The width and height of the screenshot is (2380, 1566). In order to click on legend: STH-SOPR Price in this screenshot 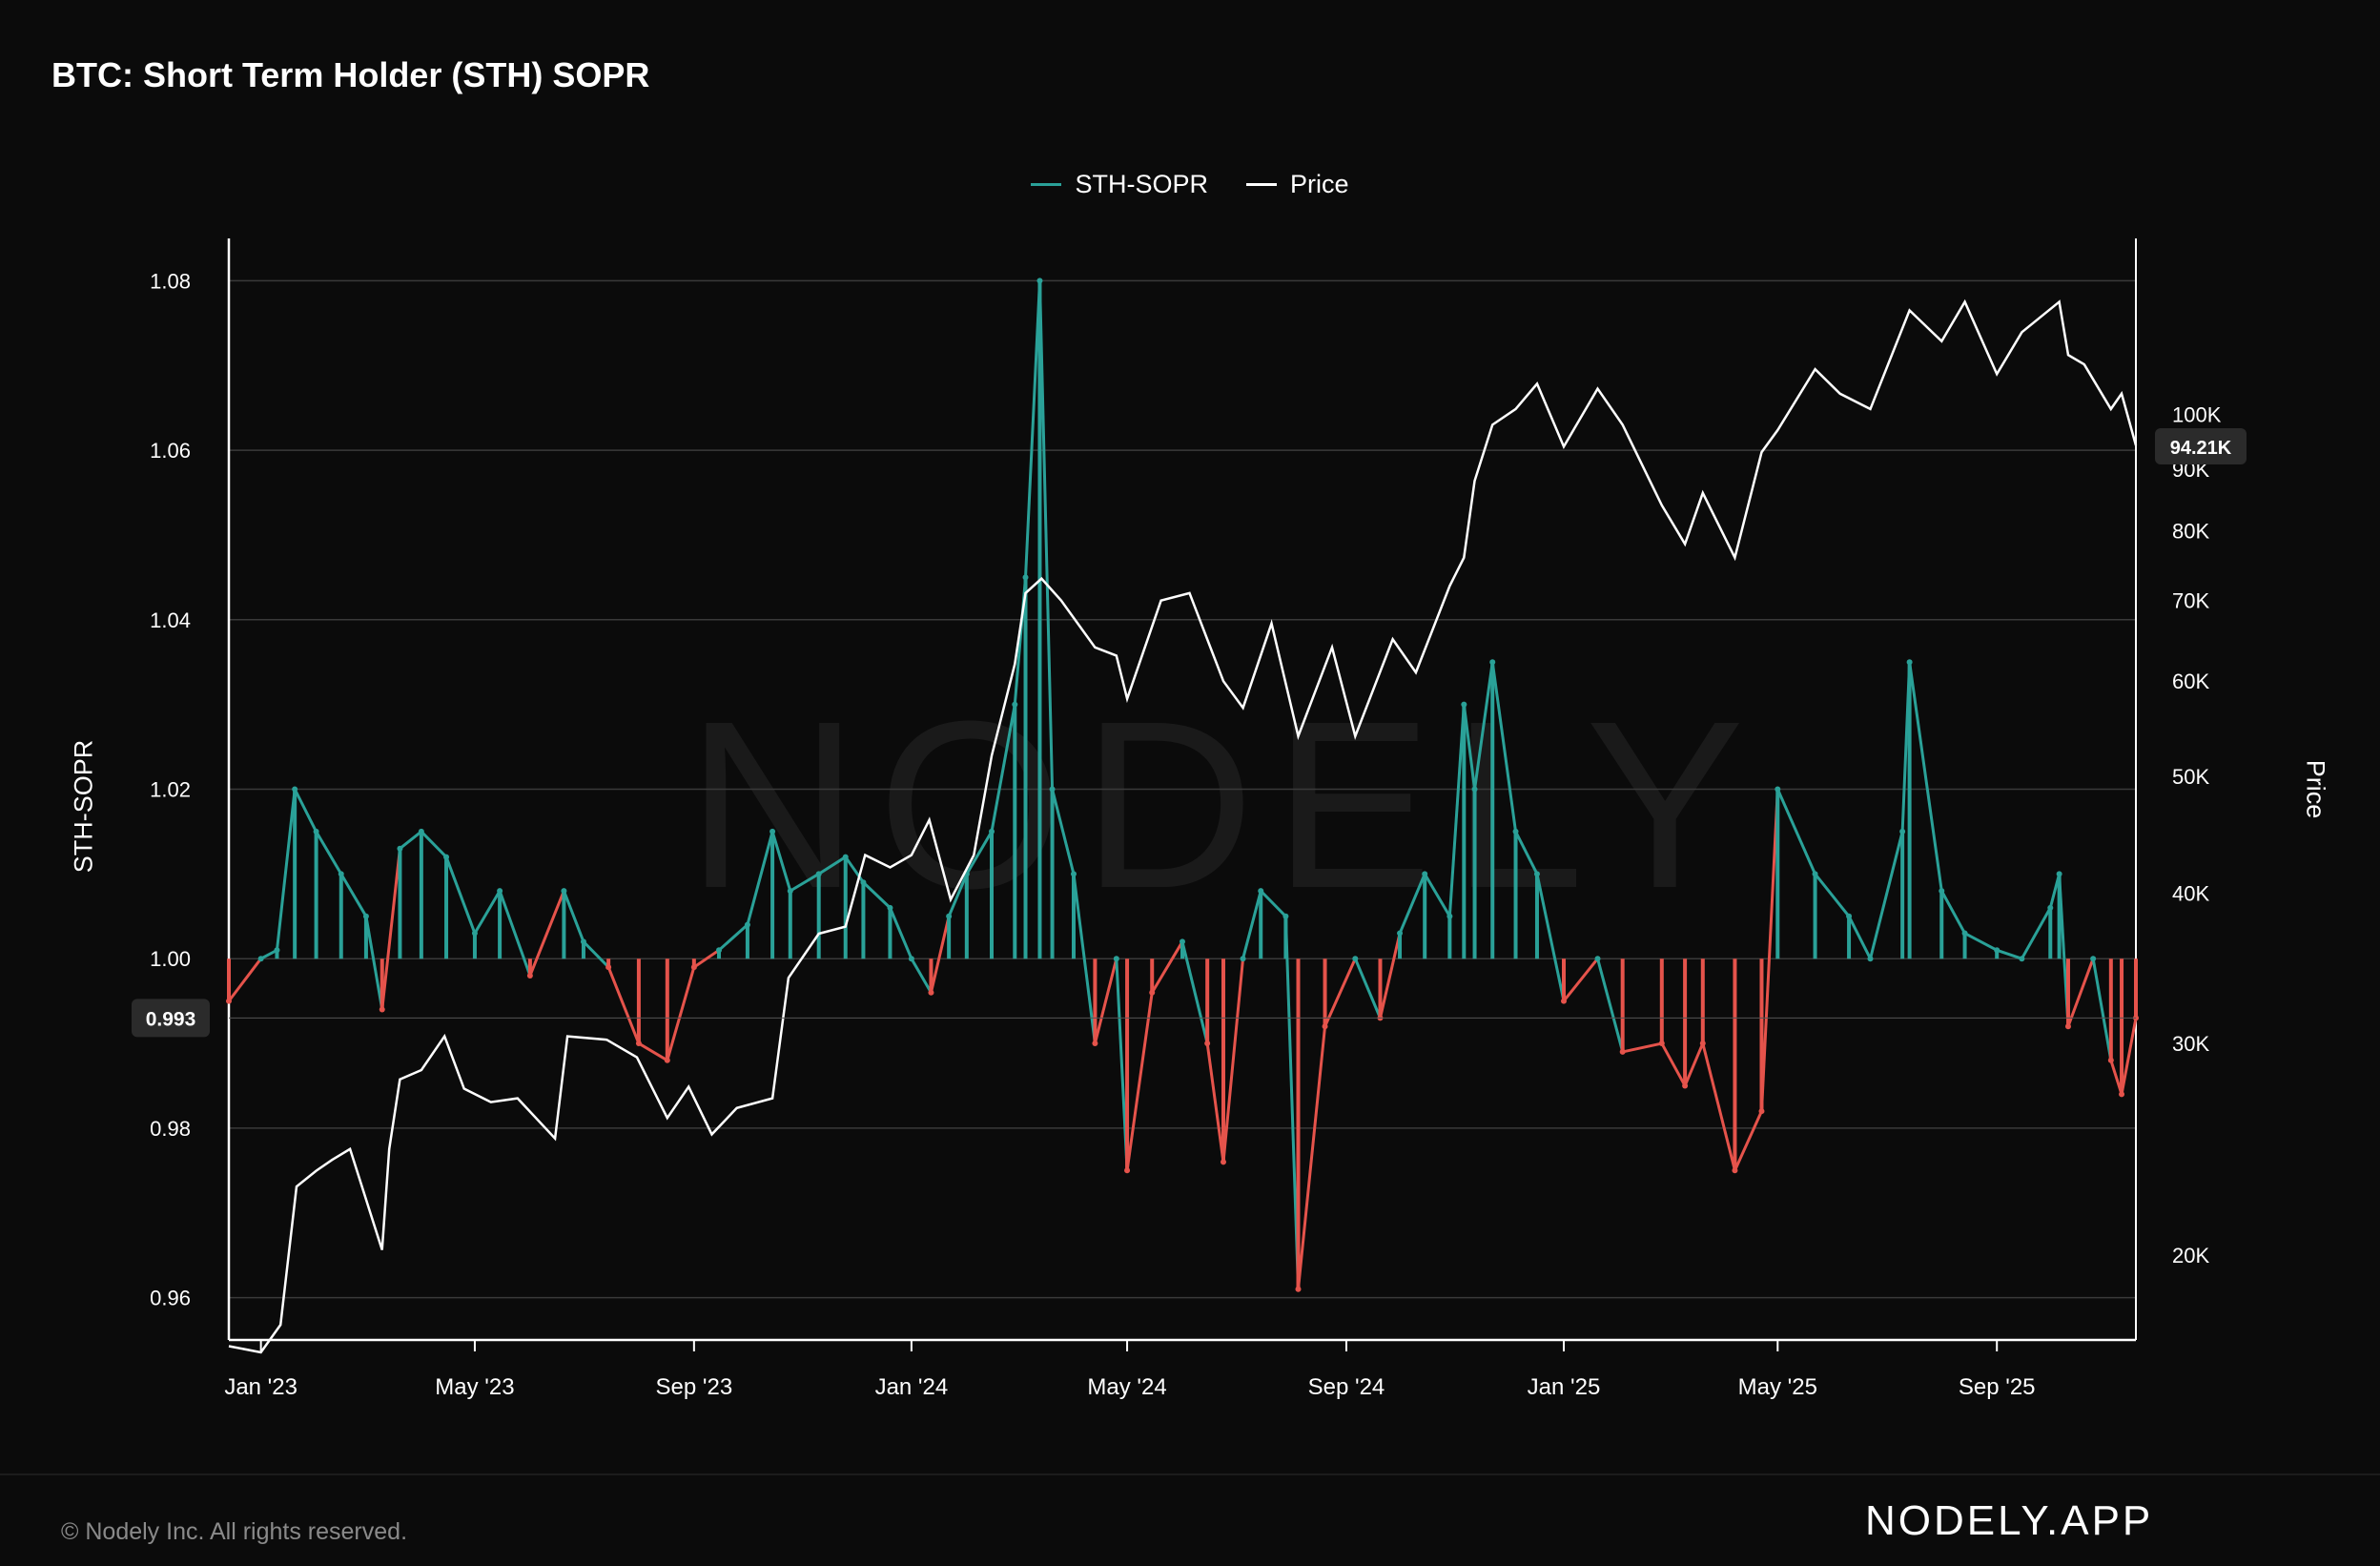, I will do `click(1190, 184)`.